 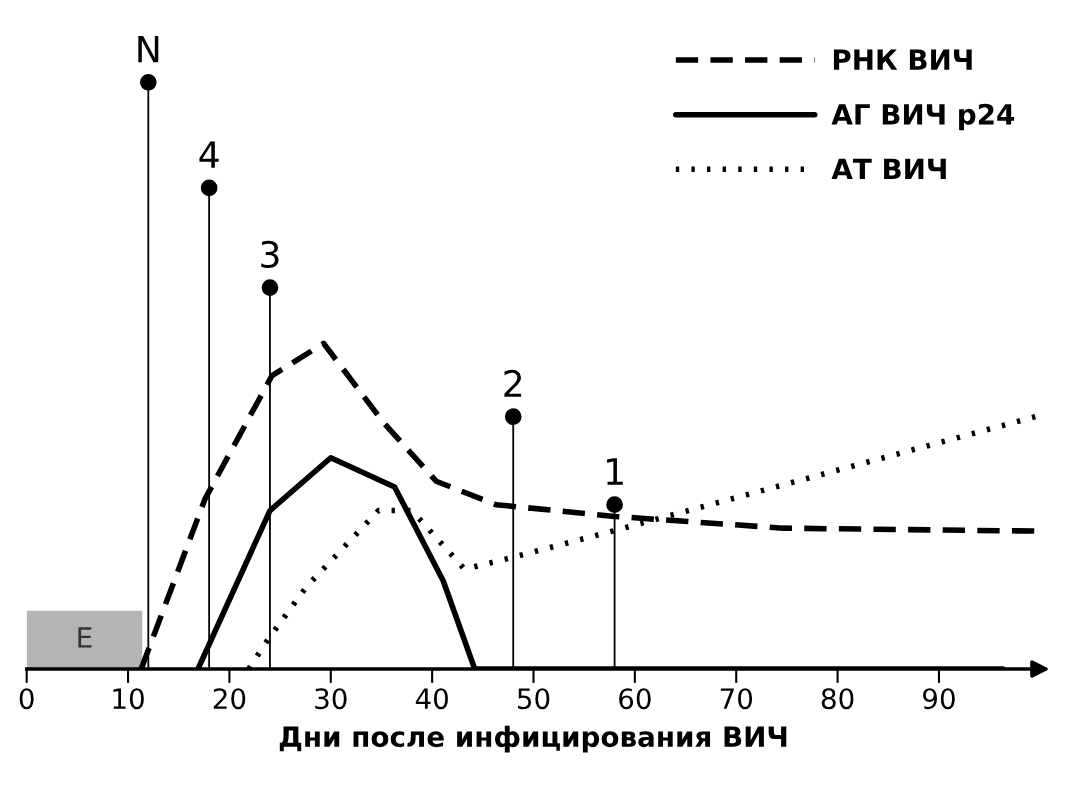 I want to click on x-tick-label: 60, so click(x=635, y=699).